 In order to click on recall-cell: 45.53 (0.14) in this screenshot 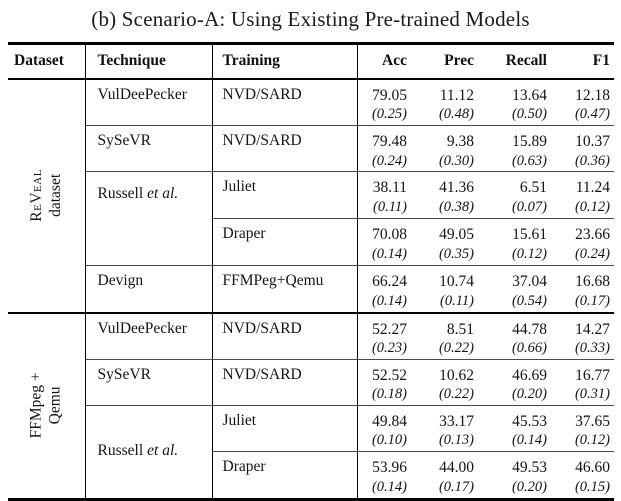, I will do `click(514, 429)`.